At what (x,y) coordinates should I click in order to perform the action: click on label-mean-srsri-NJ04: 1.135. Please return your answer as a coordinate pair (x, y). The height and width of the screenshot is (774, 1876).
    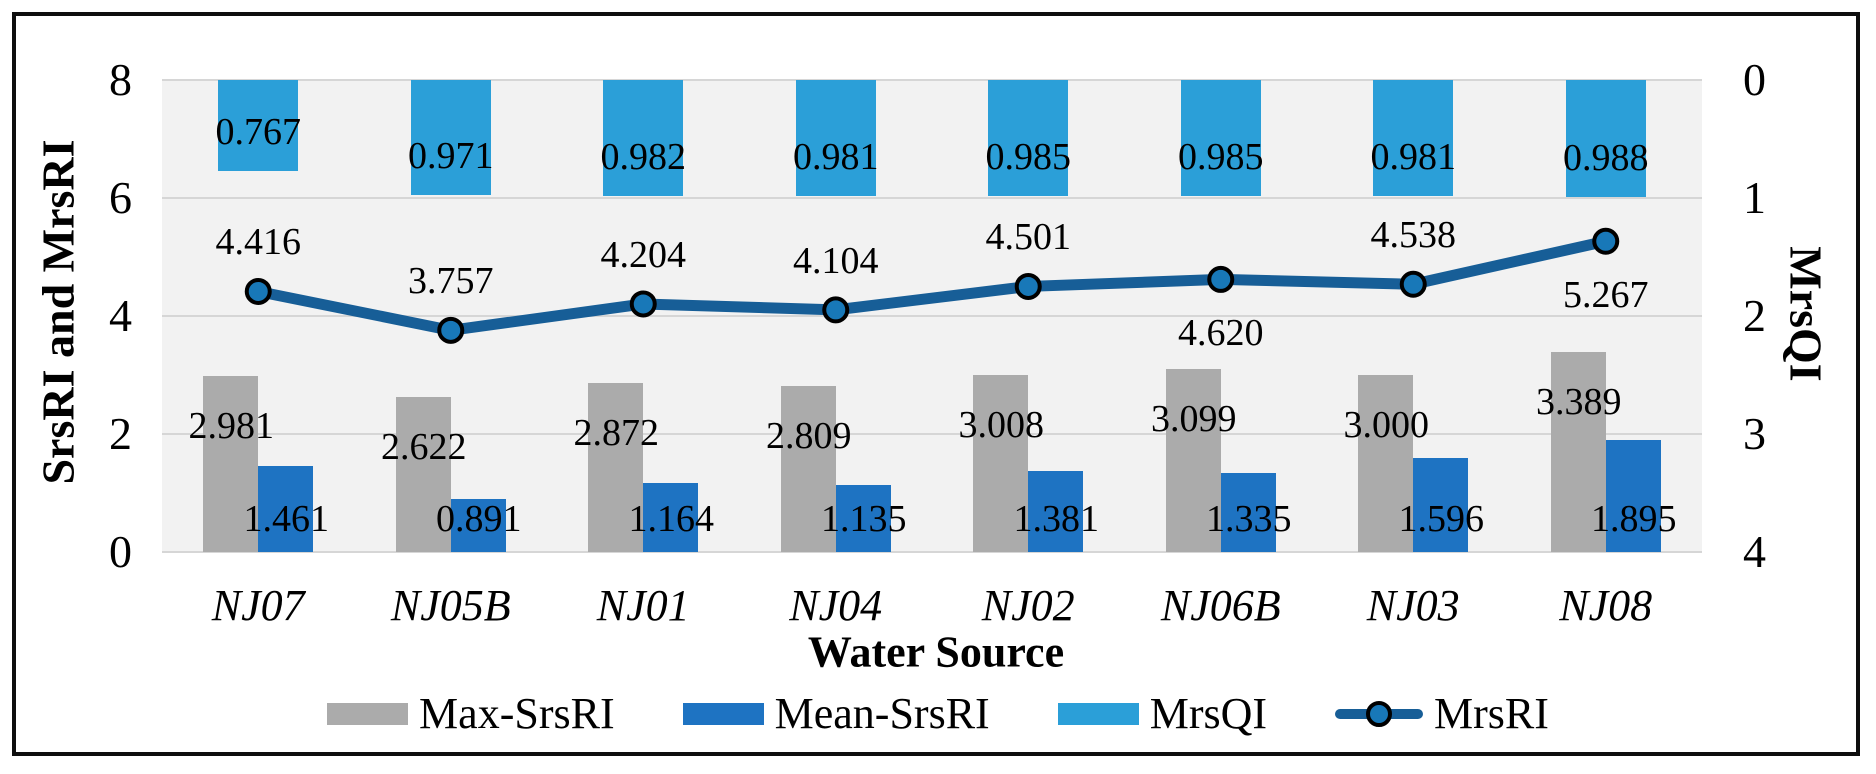
    Looking at the image, I should click on (864, 519).